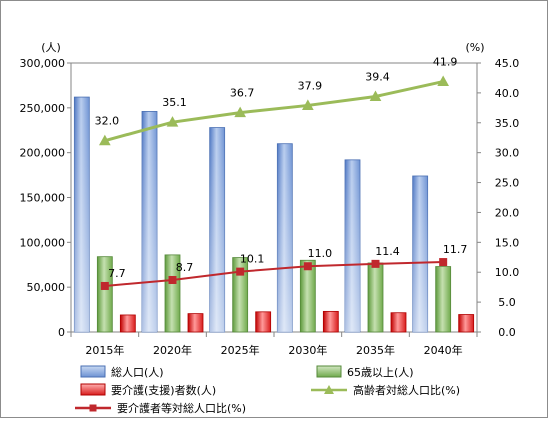  I want to click on left-axis-unit: (人), so click(51, 47).